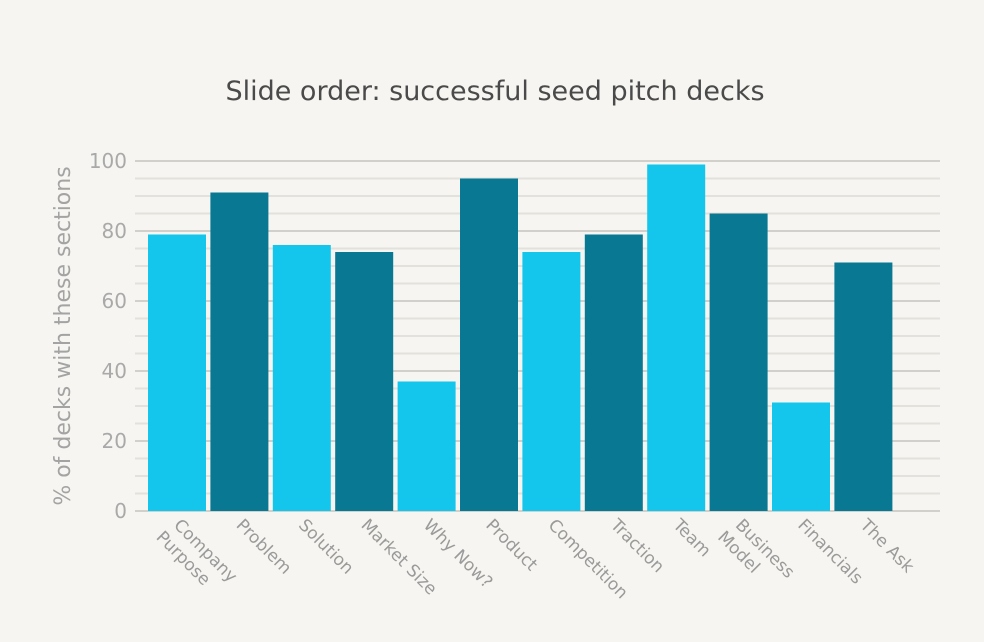 The image size is (984, 642). Describe the element at coordinates (494, 91) in the screenshot. I see `chart-title: Slide order: successful seed pitch decks` at that location.